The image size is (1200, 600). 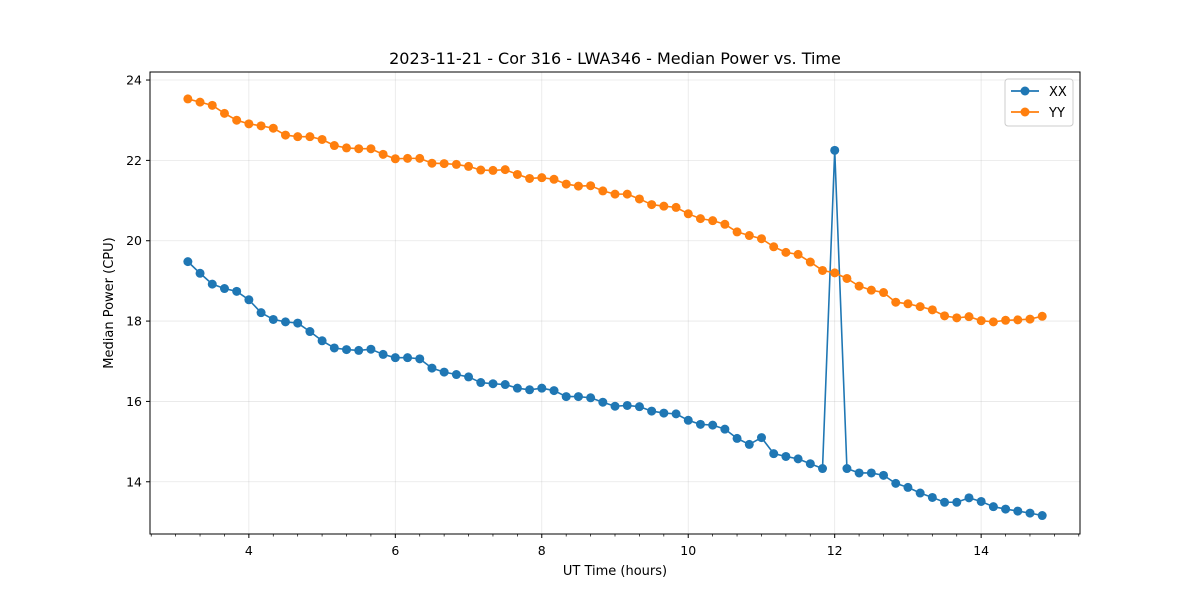 I want to click on legend-label-xx: XX, so click(x=1058, y=92).